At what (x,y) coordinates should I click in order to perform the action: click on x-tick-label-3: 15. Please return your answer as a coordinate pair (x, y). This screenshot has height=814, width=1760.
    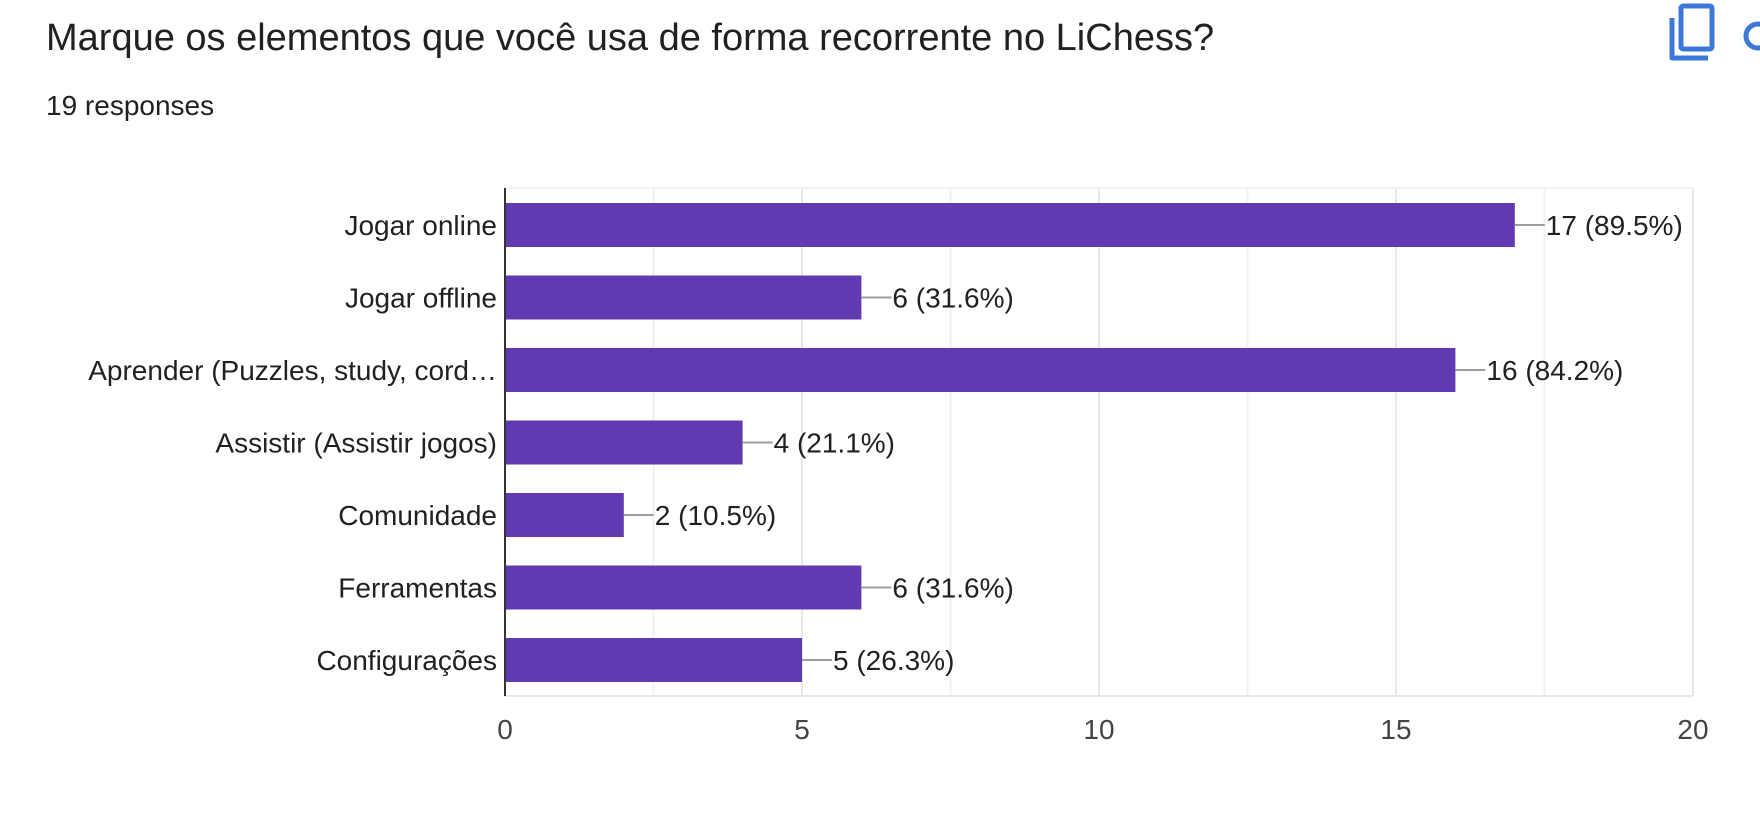
    Looking at the image, I should click on (1395, 729).